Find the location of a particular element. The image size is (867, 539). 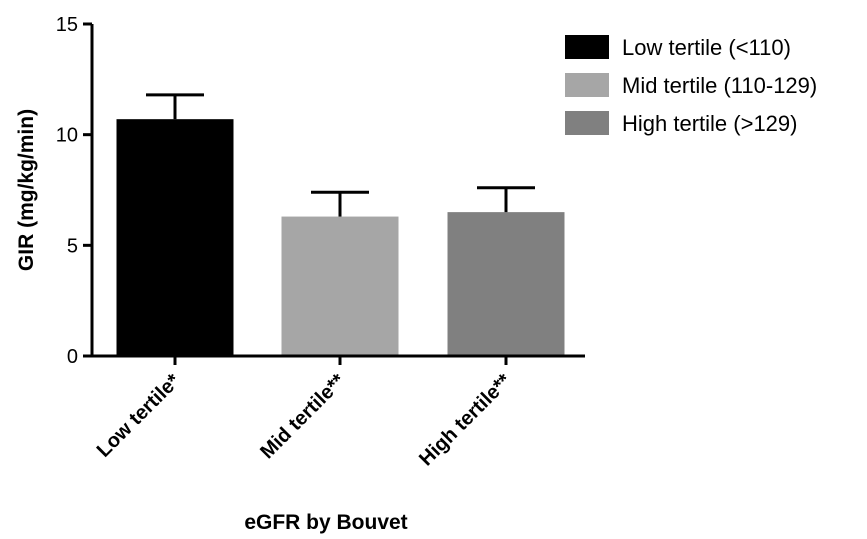

y-ticks-layer: 0 5 10 15 is located at coordinates (74, 191).